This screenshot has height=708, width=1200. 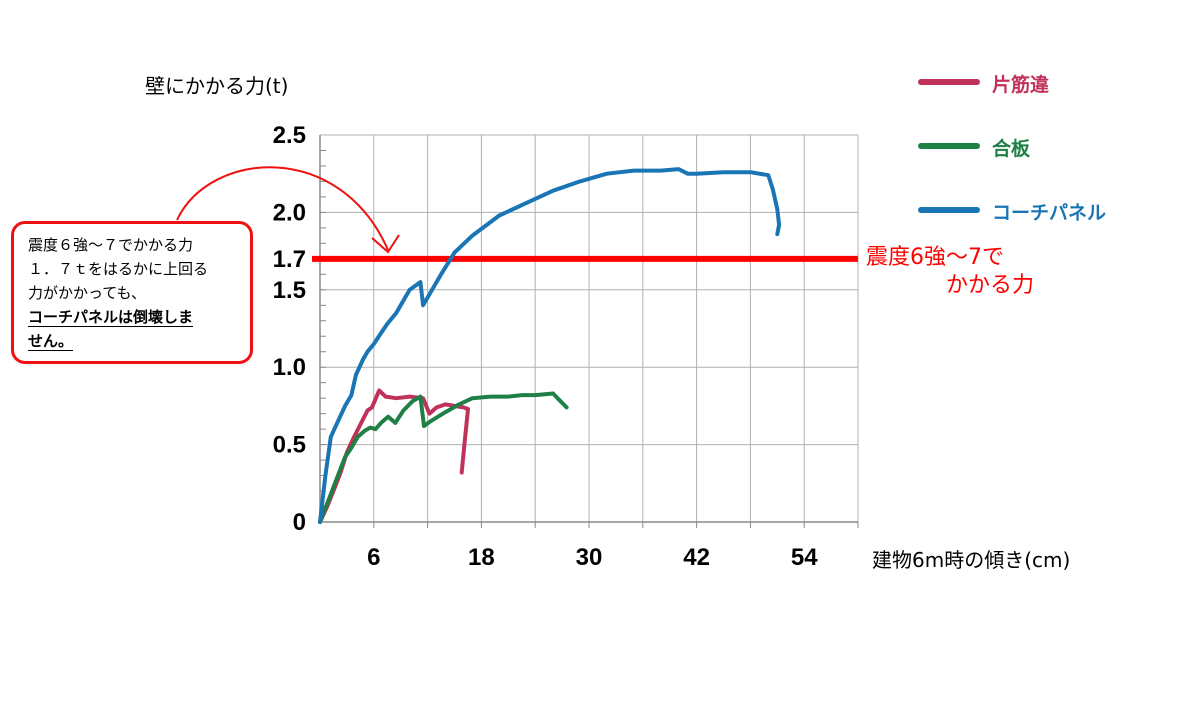 I want to click on x-tick-label: 30, so click(x=589, y=557).